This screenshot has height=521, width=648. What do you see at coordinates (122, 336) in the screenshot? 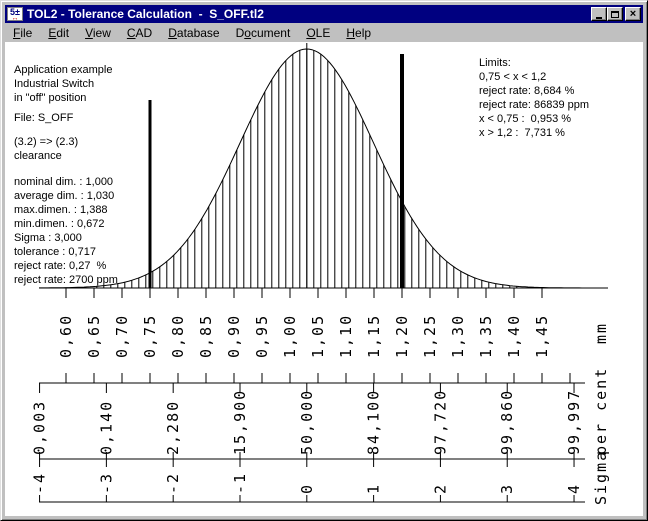
I see `svg-text: 0,70` at bounding box center [122, 336].